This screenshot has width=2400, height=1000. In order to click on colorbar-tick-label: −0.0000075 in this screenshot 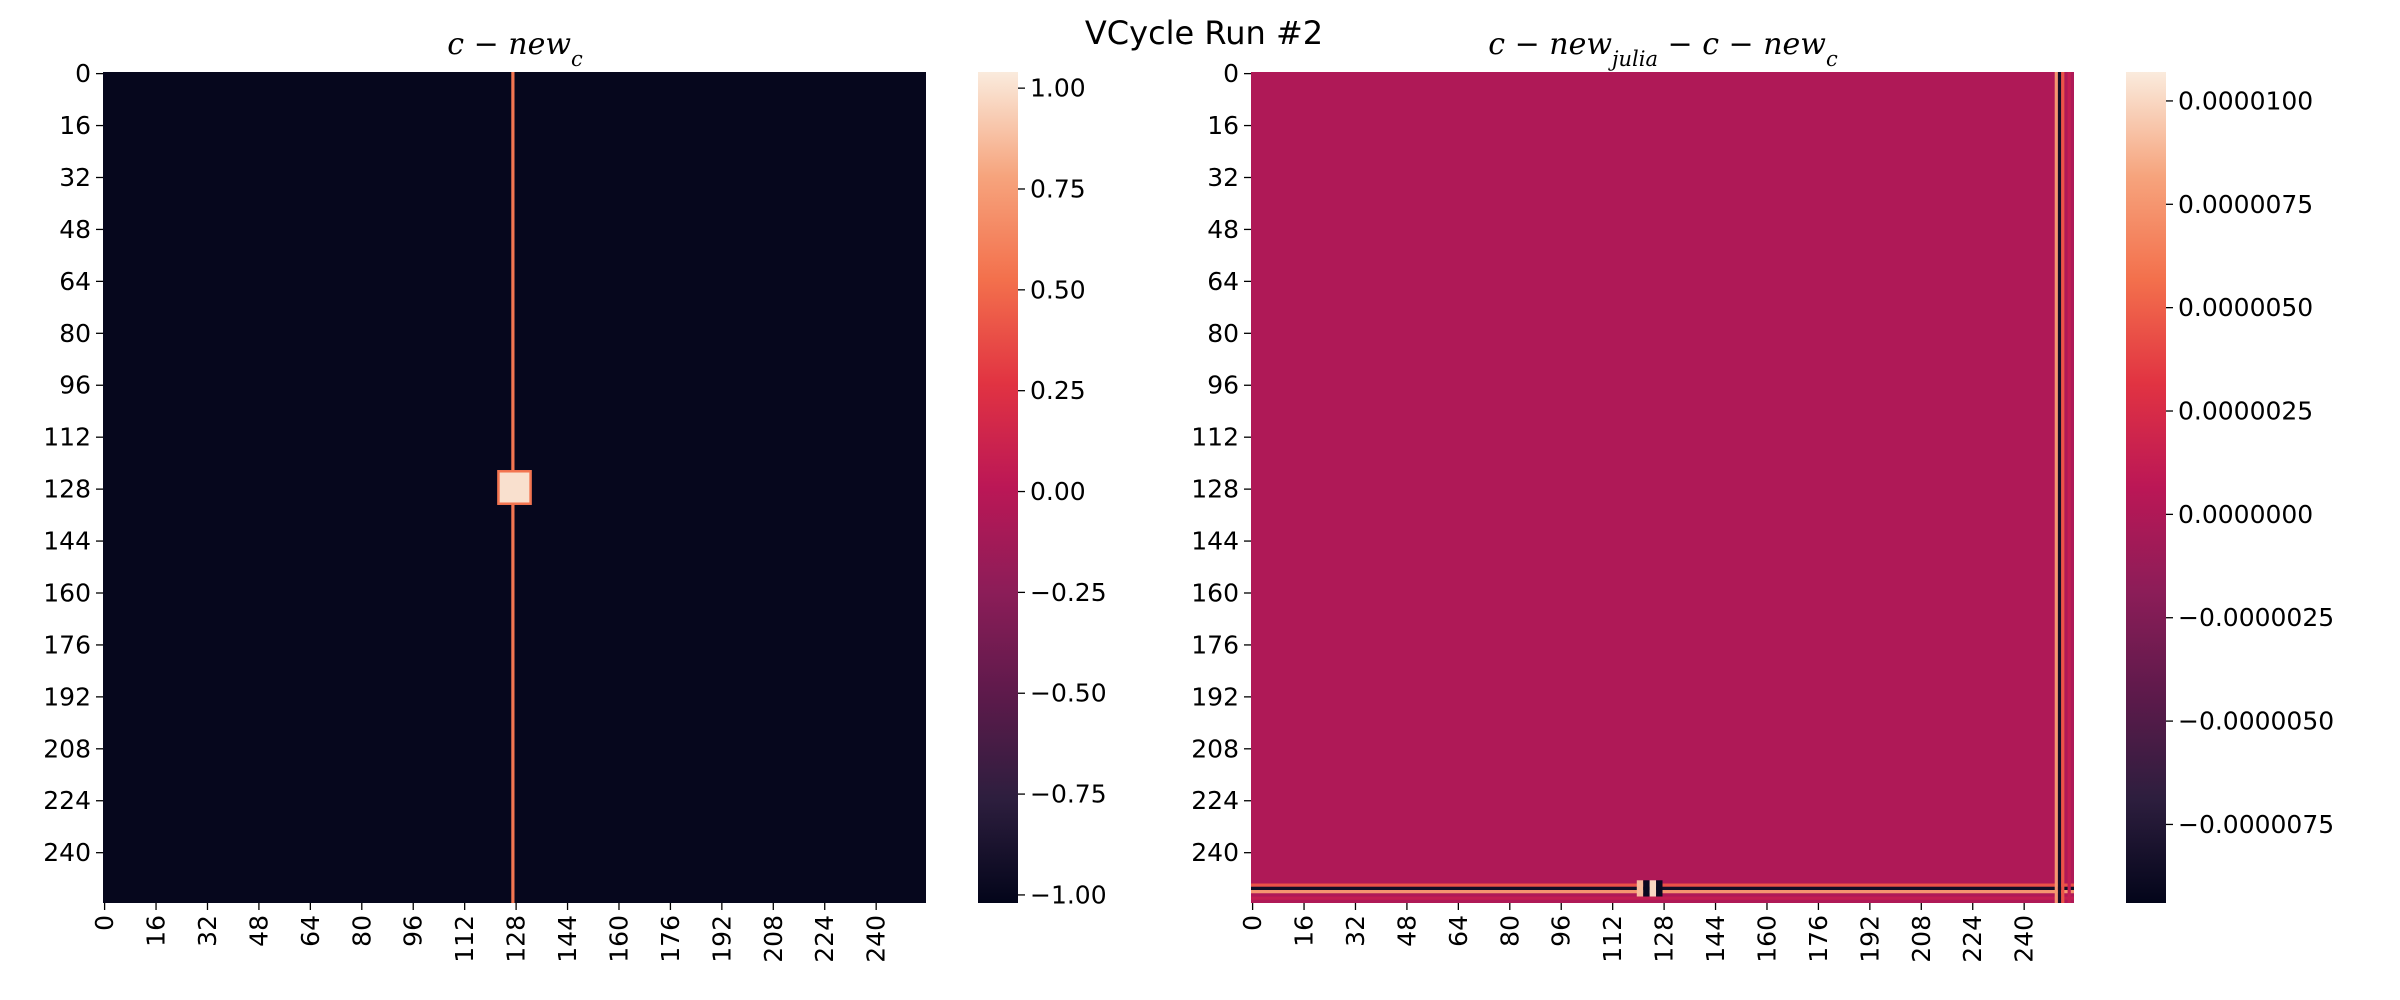, I will do `click(2256, 824)`.